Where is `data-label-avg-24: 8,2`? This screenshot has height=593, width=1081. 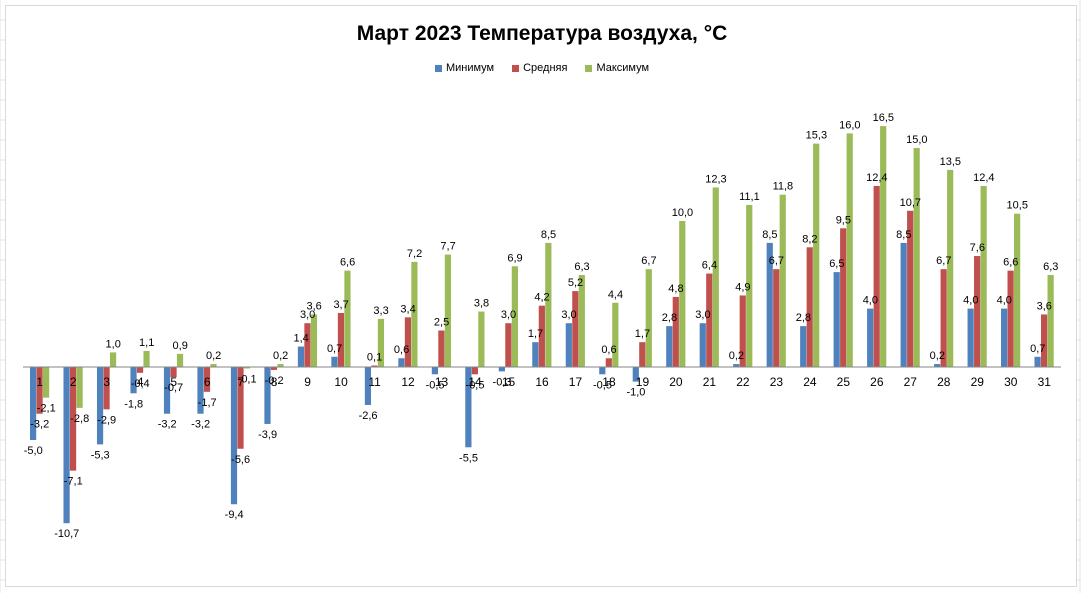
data-label-avg-24: 8,2 is located at coordinates (809, 239).